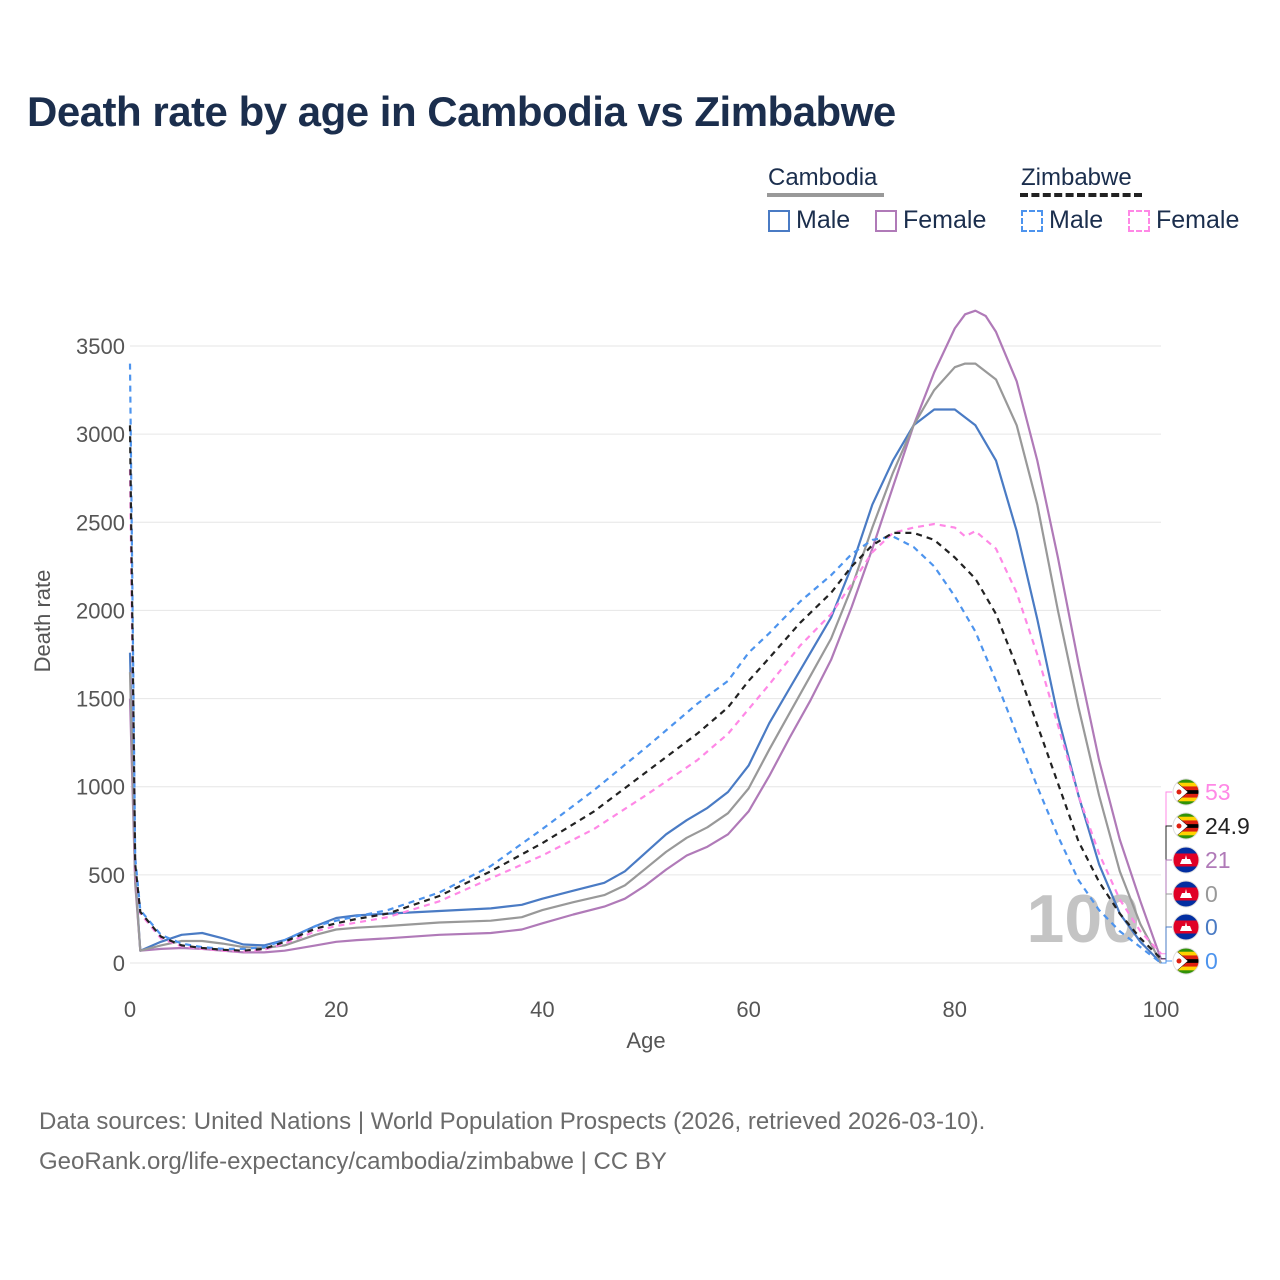 The image size is (1280, 1280). What do you see at coordinates (1083, 919) in the screenshot?
I see `age-watermark: 100` at bounding box center [1083, 919].